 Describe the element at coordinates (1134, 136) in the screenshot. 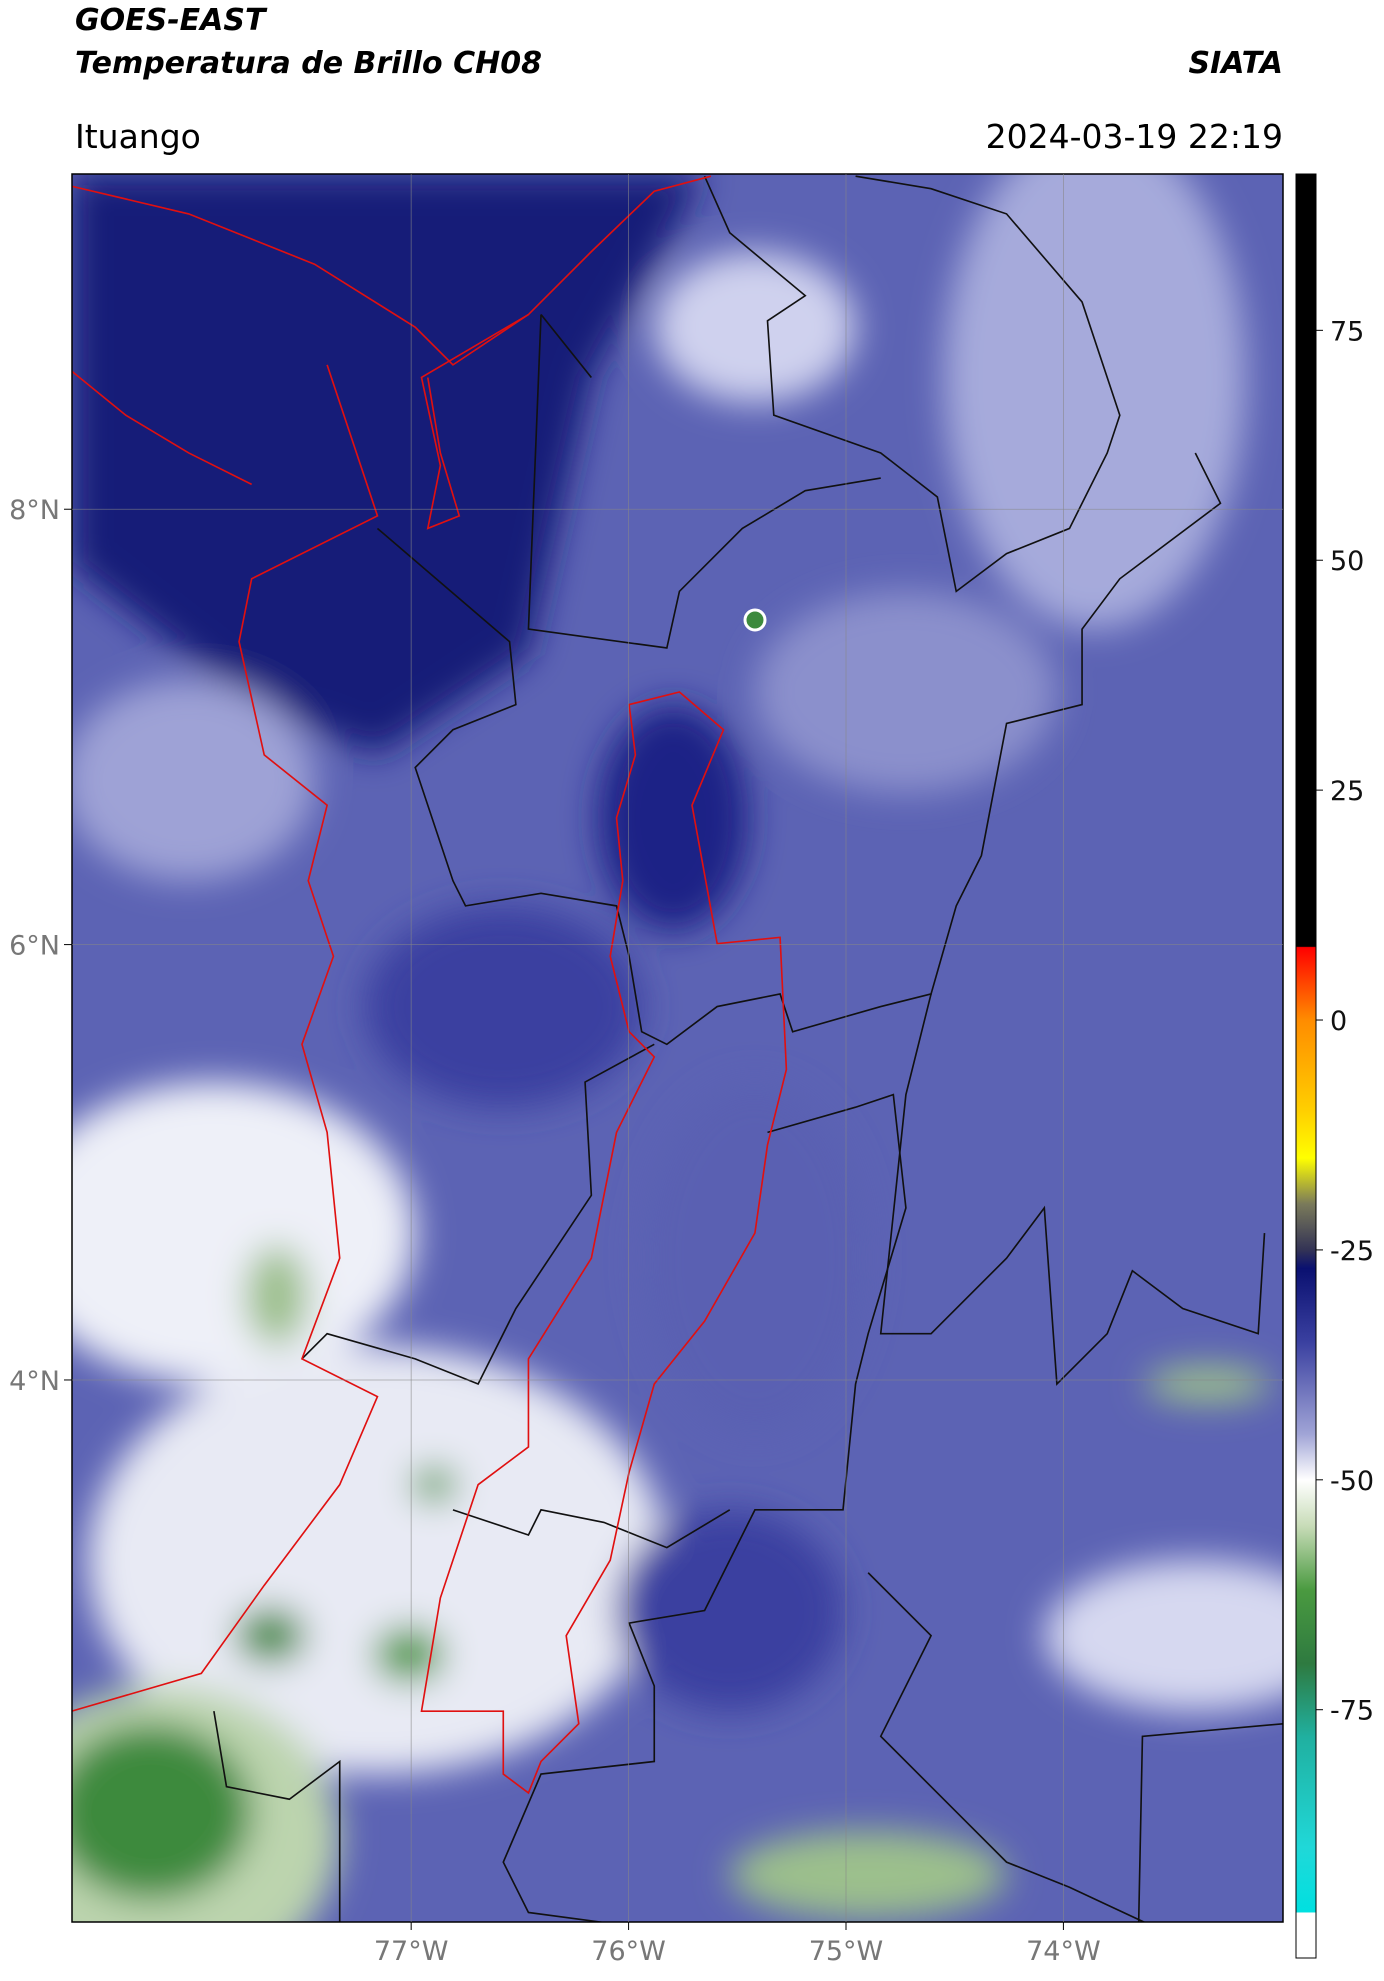

I see `datetime: 2024-03-19 22:19` at that location.